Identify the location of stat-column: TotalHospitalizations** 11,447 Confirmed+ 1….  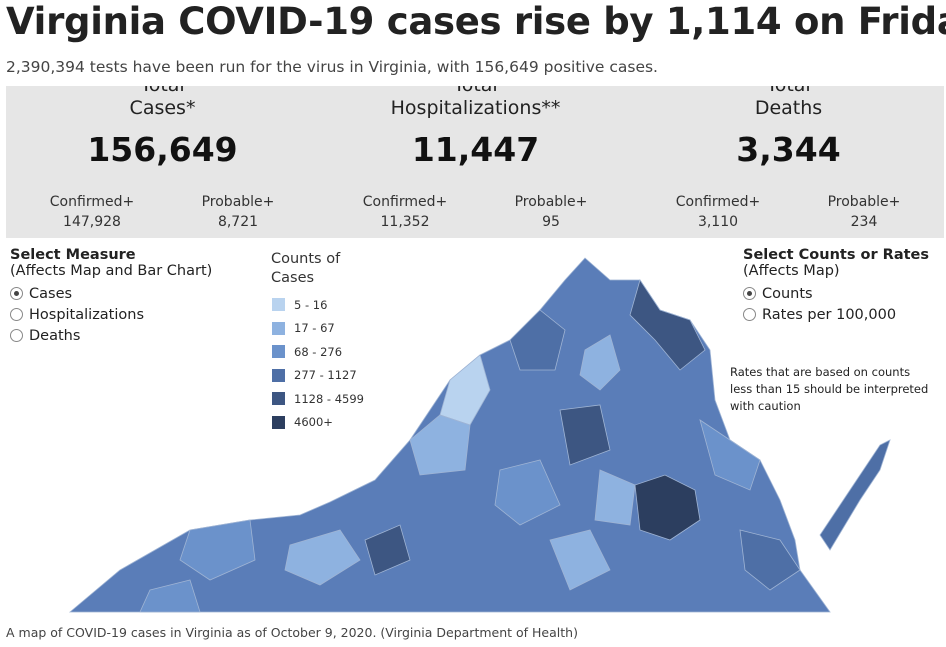
(475, 162).